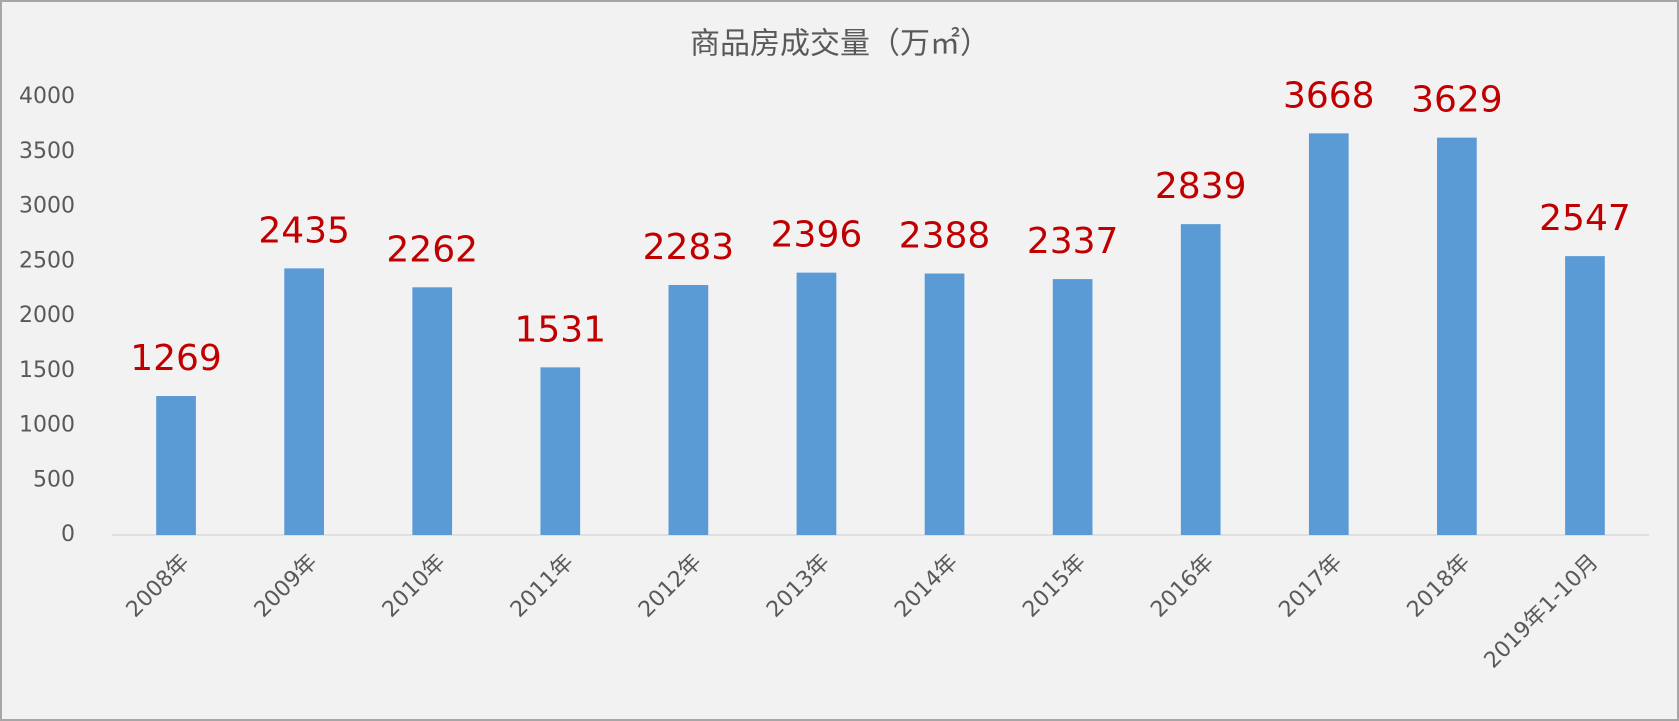 This screenshot has height=721, width=1679. What do you see at coordinates (1329, 95) in the screenshot?
I see `data-label: 3668` at bounding box center [1329, 95].